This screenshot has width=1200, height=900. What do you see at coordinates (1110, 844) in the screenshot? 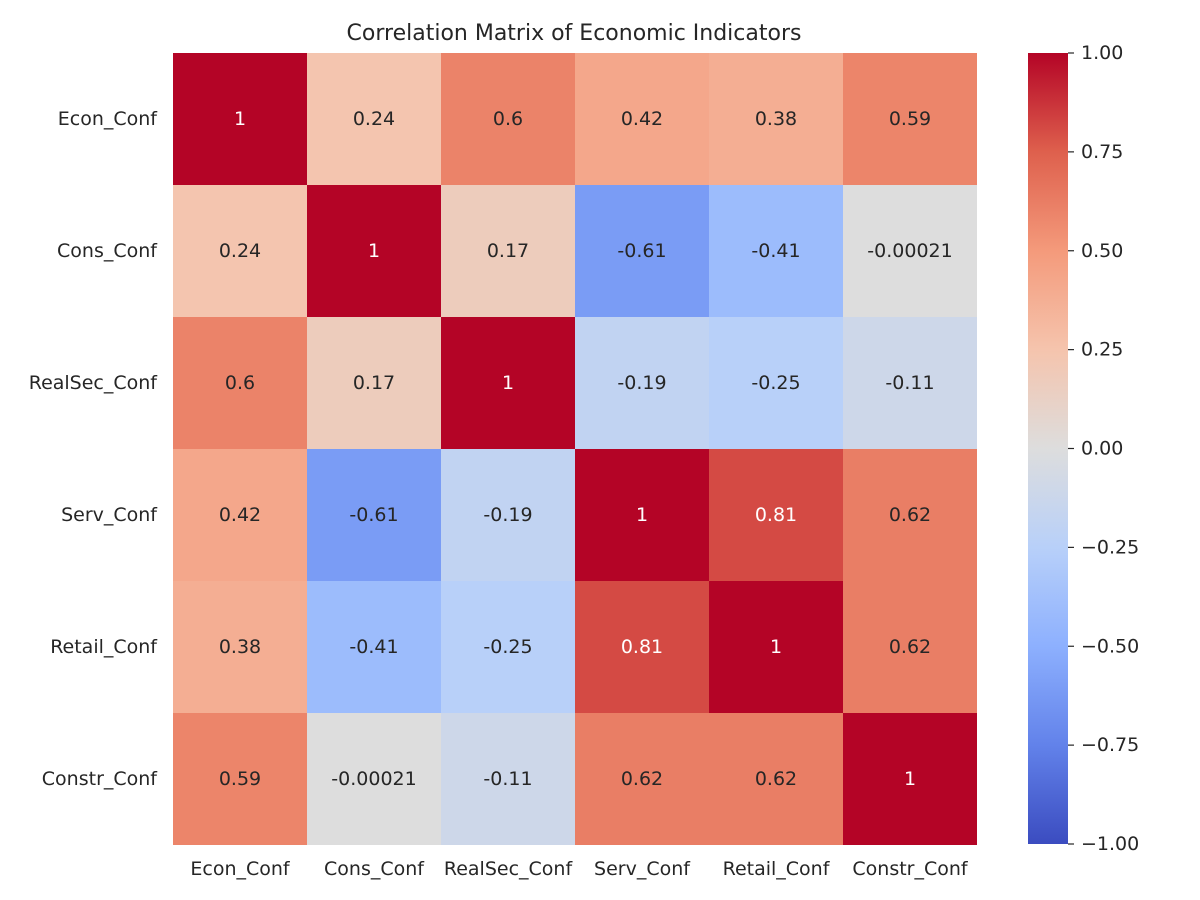
I see `colorbar-tick-label: −1.00` at bounding box center [1110, 844].